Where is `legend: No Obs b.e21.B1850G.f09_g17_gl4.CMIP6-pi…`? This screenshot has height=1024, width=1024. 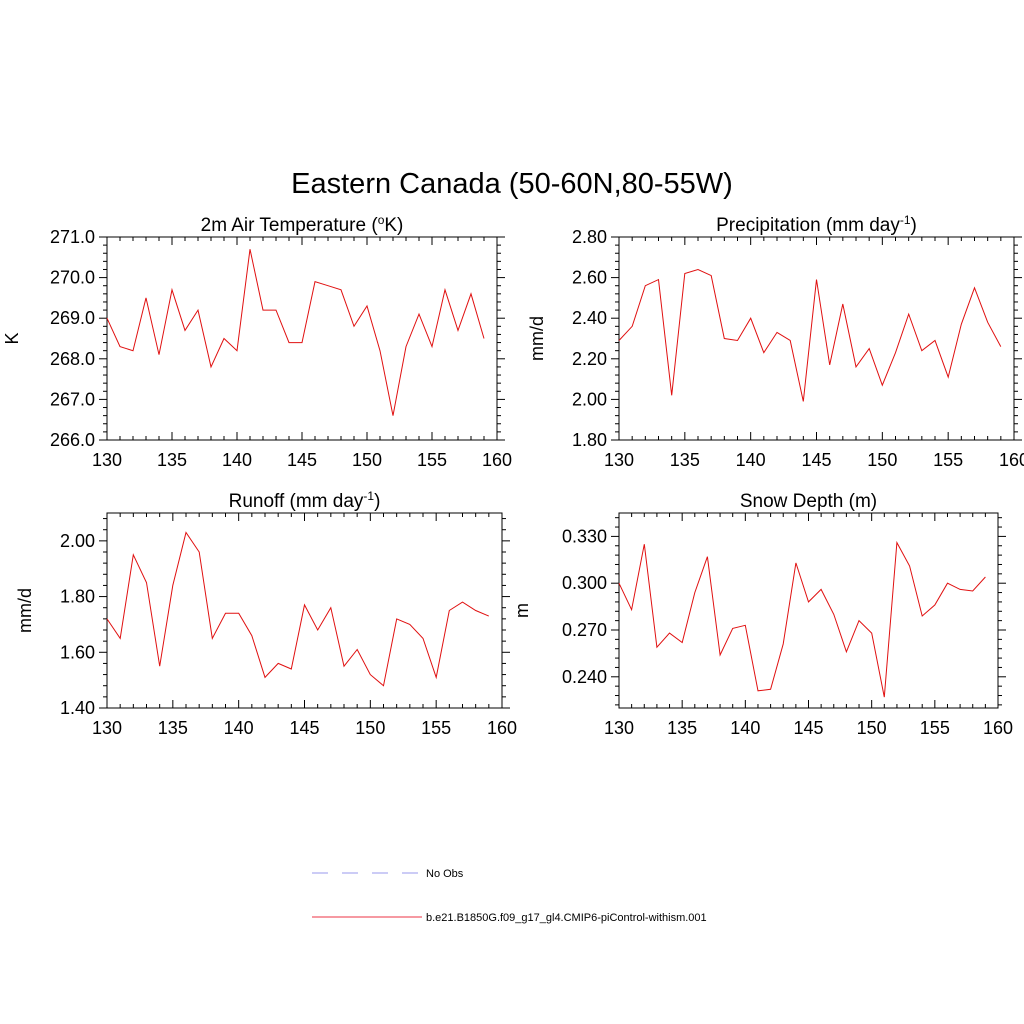 legend: No Obs b.e21.B1850G.f09_g17_gl4.CMIP6-pi… is located at coordinates (509, 896).